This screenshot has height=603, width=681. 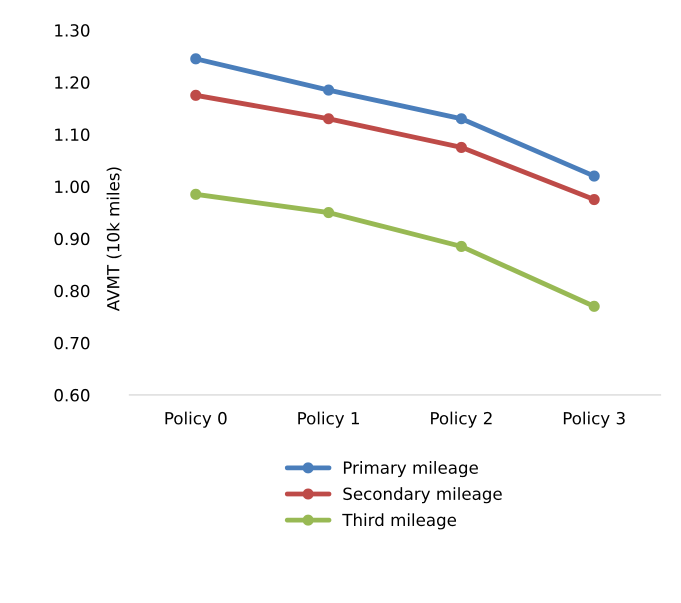 What do you see at coordinates (399, 521) in the screenshot?
I see `legend-label: Third mileage` at bounding box center [399, 521].